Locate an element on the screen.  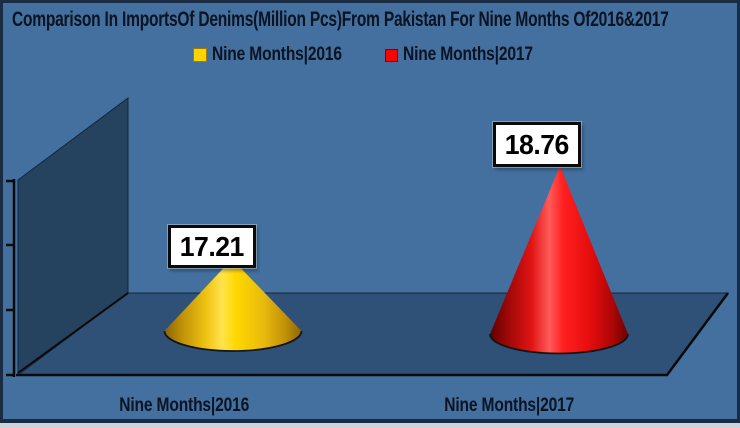
legend-item-2016: Nine Months|2016 is located at coordinates (291, 55).